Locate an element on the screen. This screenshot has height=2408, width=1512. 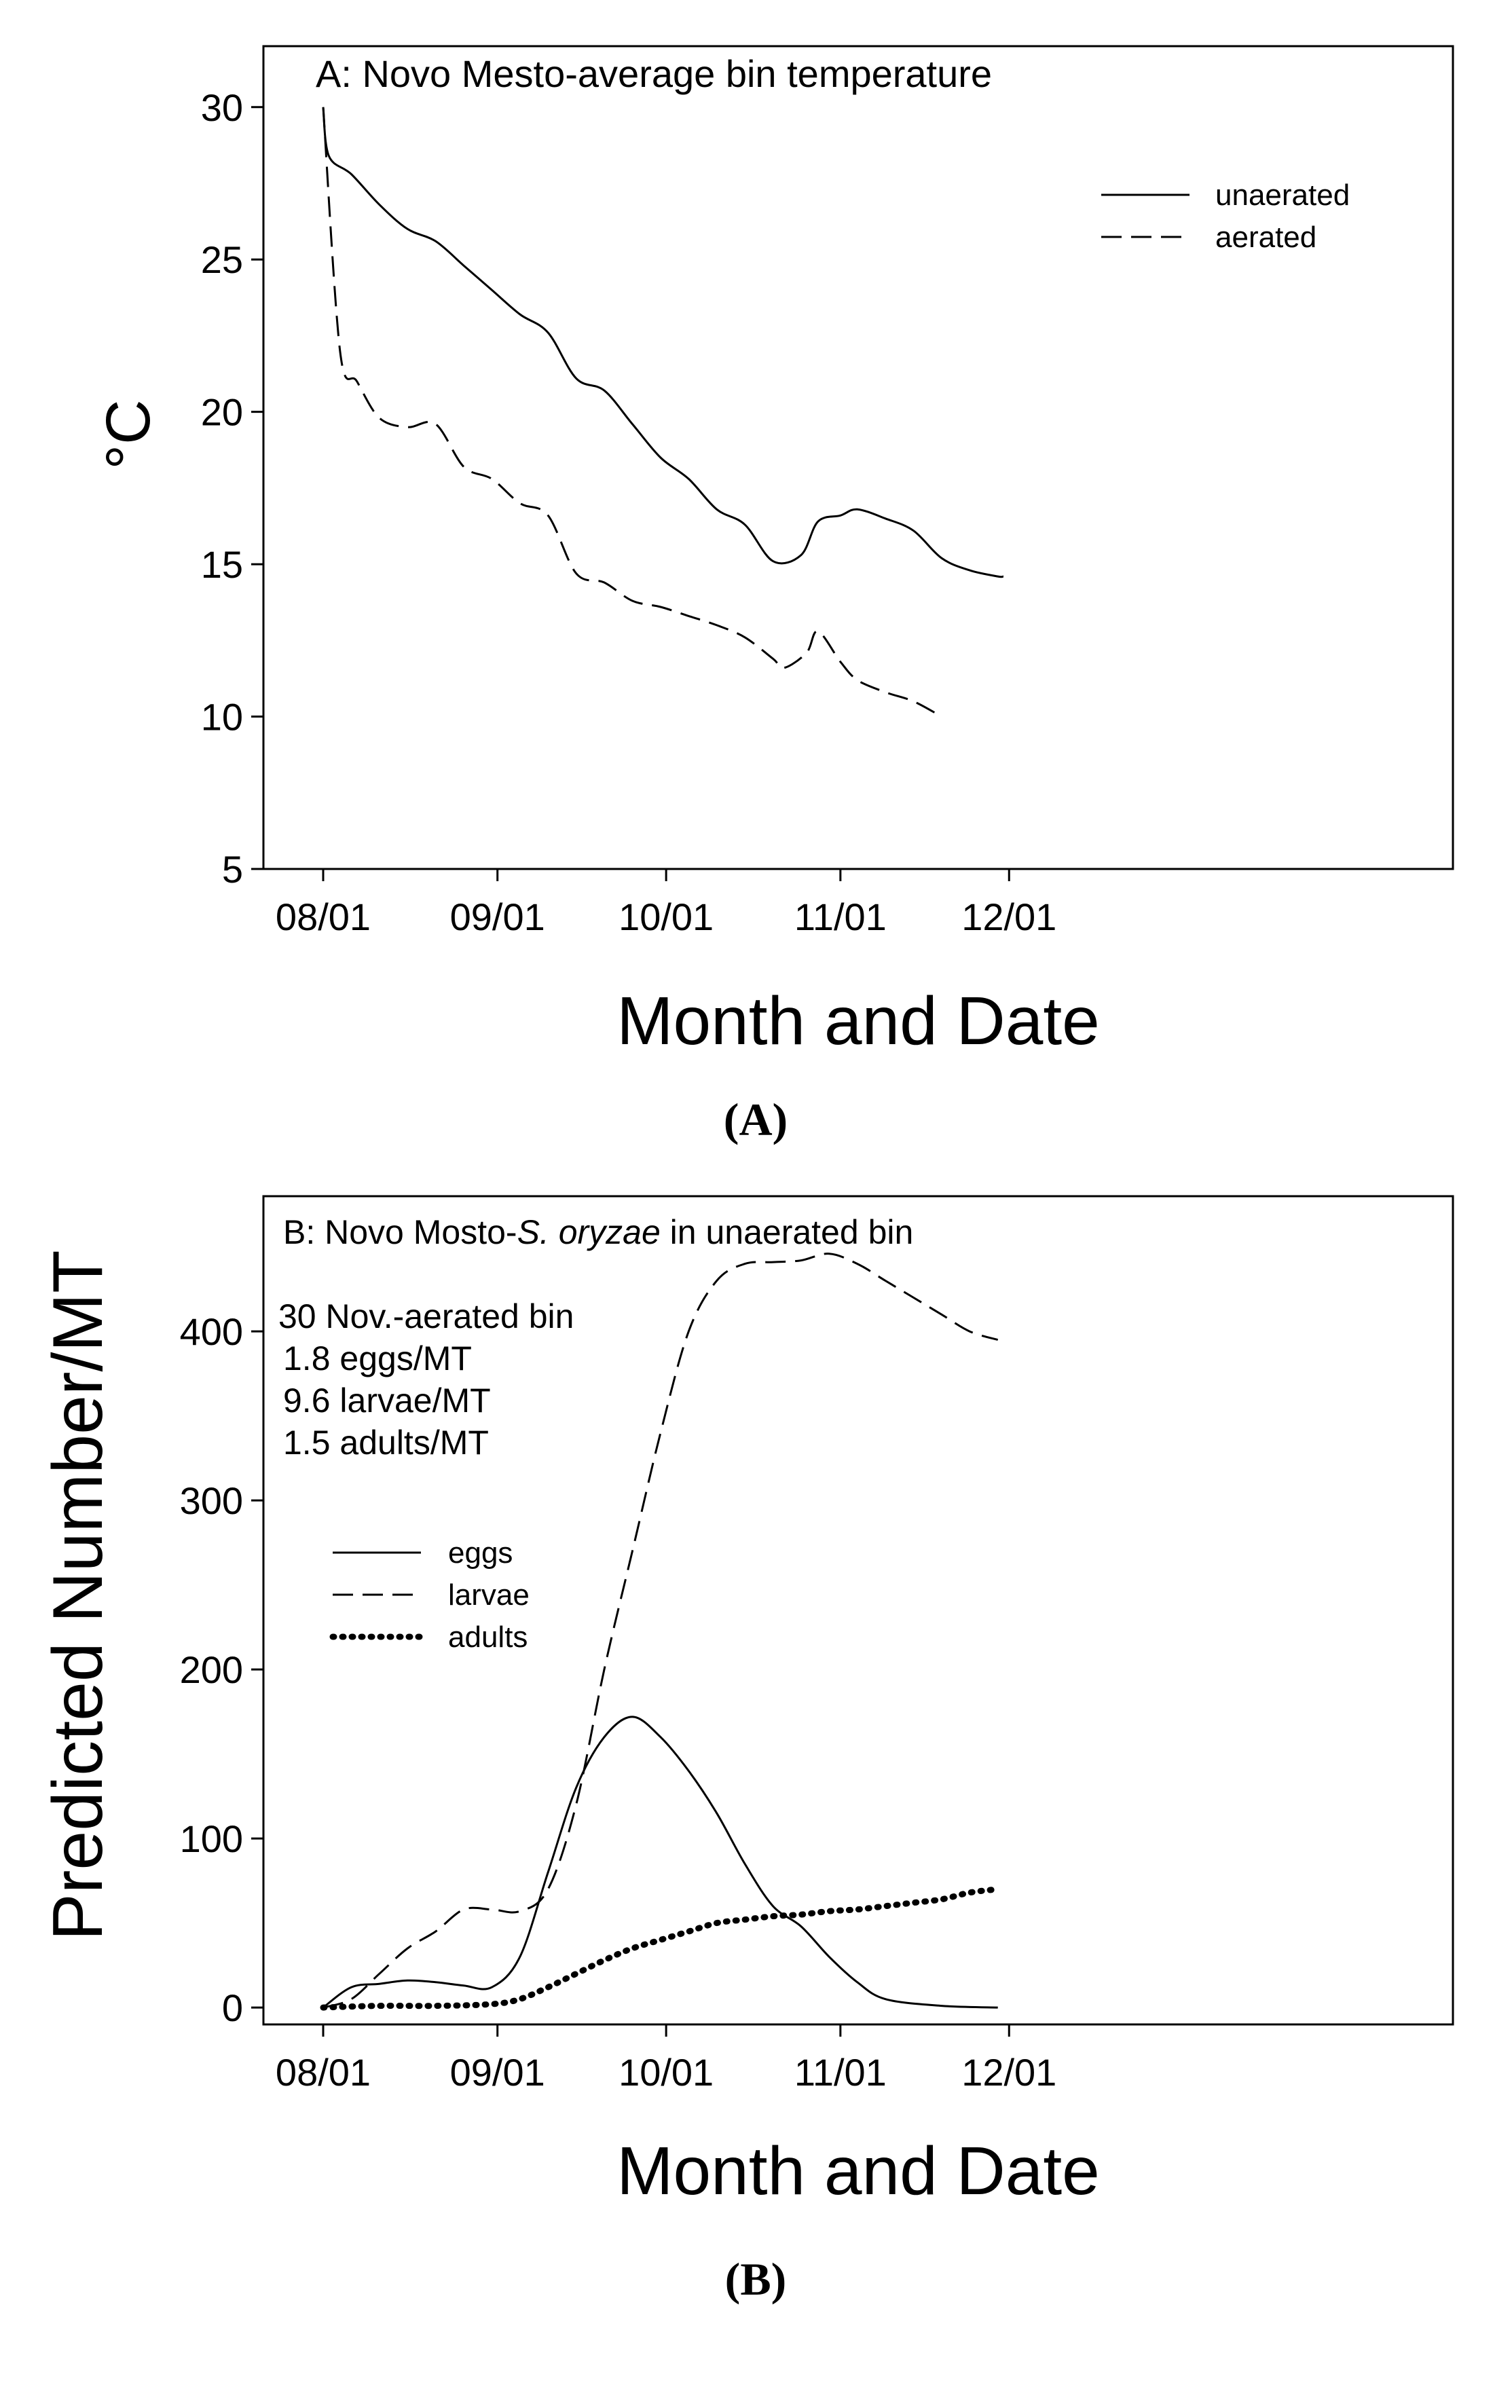
y-tick-label: 20 is located at coordinates (222, 412).